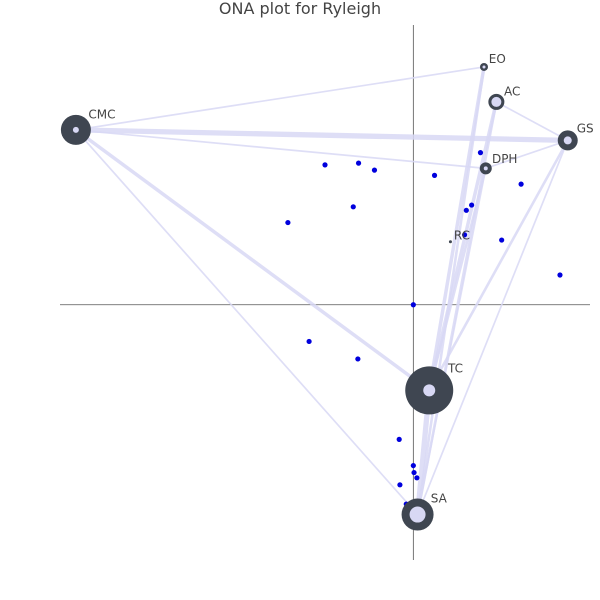 This screenshot has height=600, width=600. Describe the element at coordinates (496, 101) in the screenshot. I see `node-ac-center` at that location.